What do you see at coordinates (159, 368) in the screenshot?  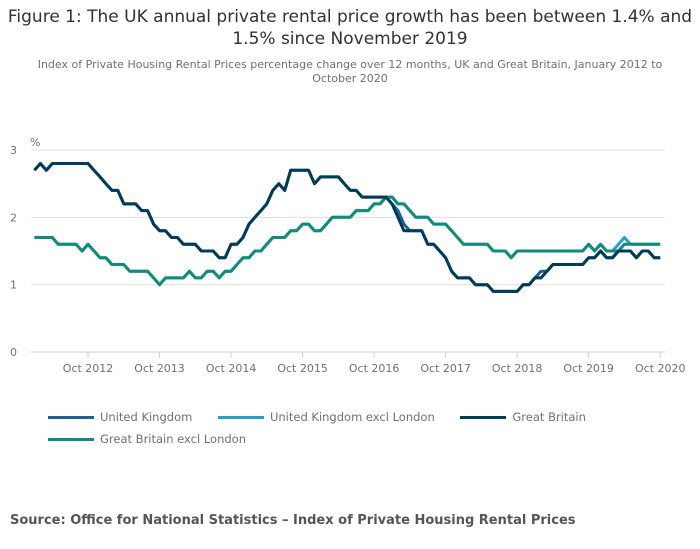 I see `x-tick-label: Oct 2013` at bounding box center [159, 368].